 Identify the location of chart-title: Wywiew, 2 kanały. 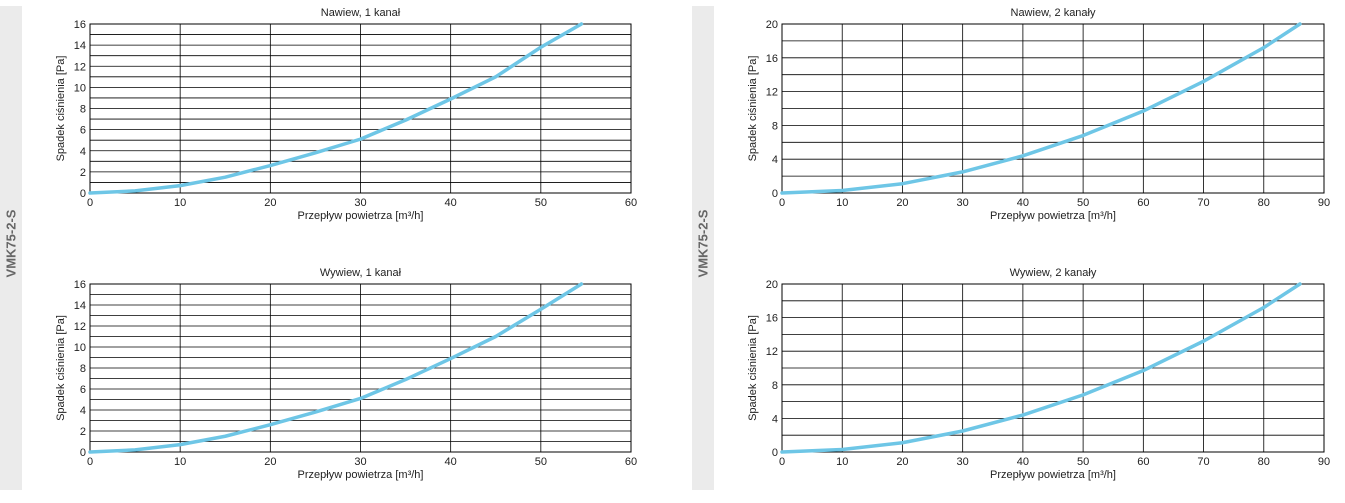
(1053, 273).